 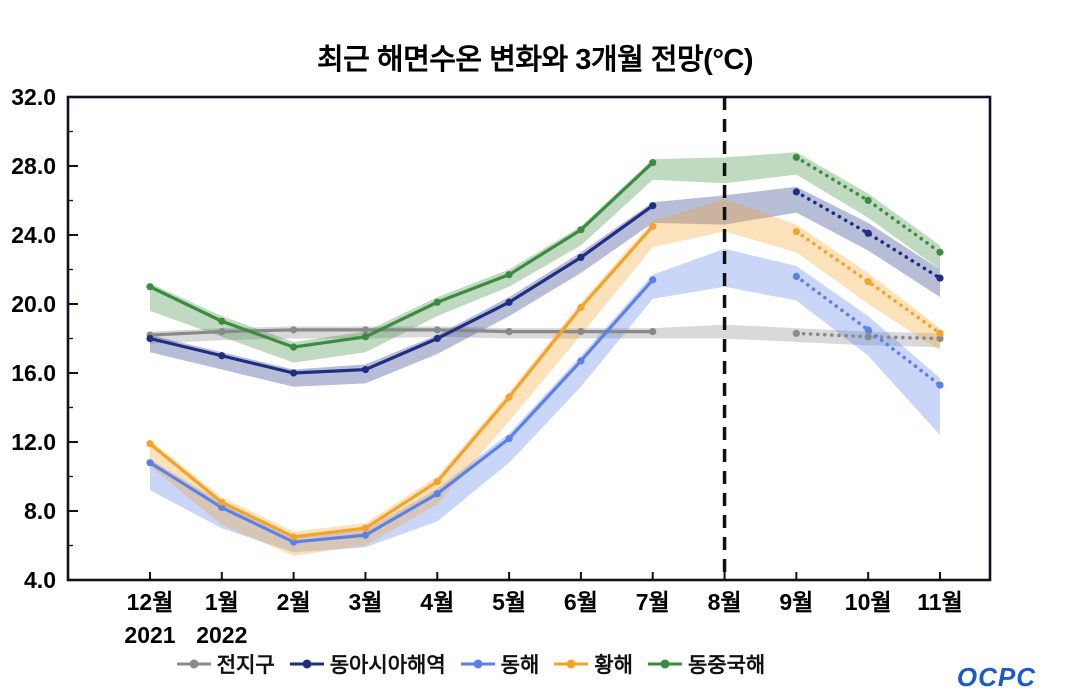 I want to click on x-tick-label: 4월, so click(x=437, y=602).